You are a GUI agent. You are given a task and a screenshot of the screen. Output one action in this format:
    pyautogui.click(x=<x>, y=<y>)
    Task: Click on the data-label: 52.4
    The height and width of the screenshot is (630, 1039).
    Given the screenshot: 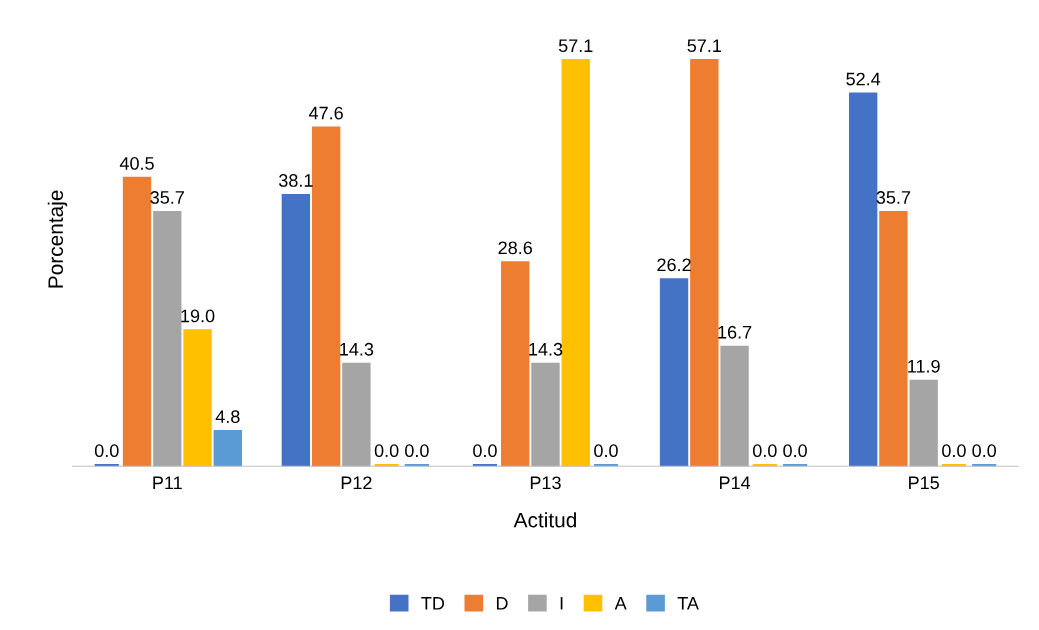 What is the action you would take?
    pyautogui.click(x=863, y=79)
    